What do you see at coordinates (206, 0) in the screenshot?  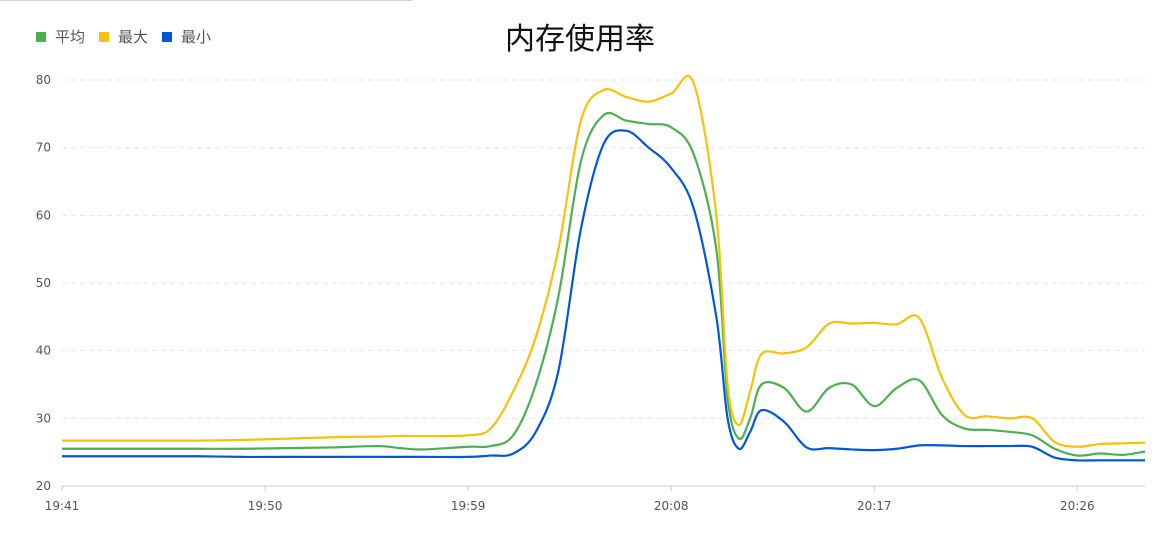 I see `top-divider` at bounding box center [206, 0].